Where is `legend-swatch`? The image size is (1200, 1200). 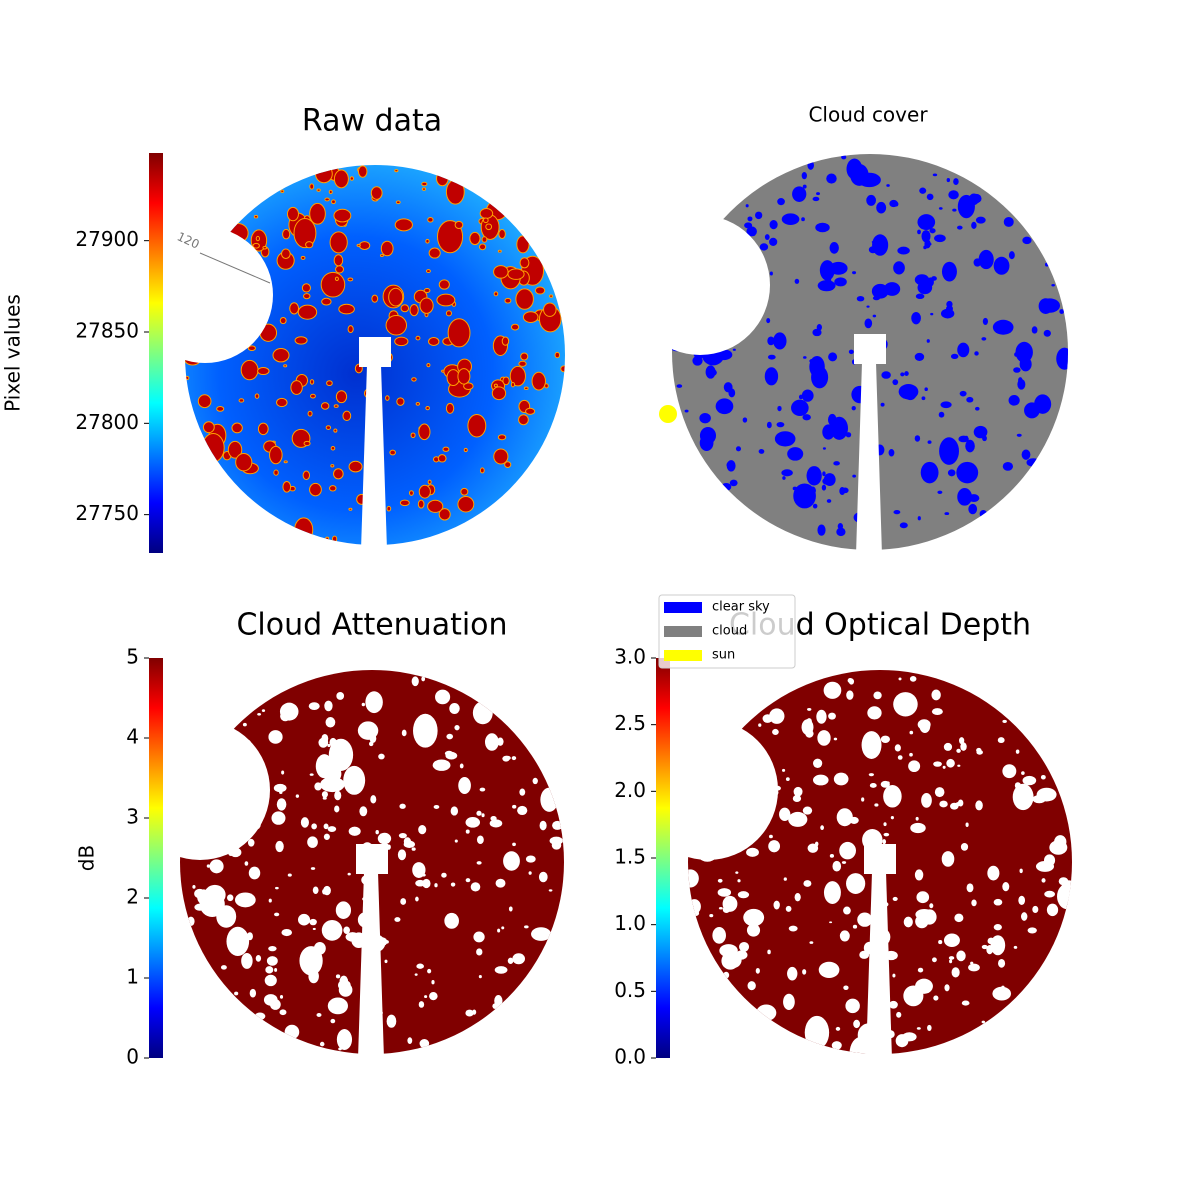 legend-swatch is located at coordinates (683, 631).